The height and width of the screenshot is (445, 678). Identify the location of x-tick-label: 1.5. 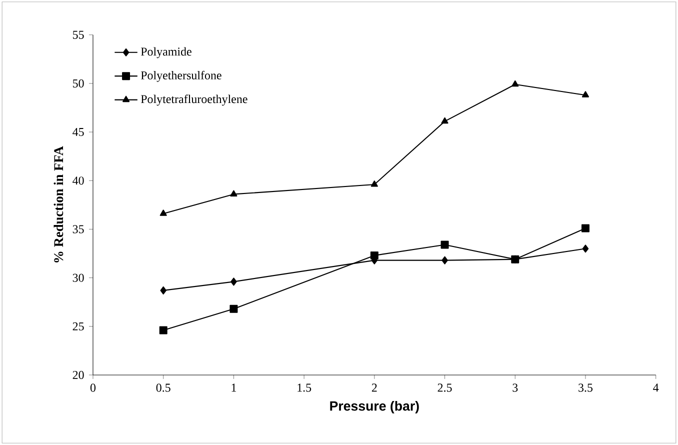
(305, 388).